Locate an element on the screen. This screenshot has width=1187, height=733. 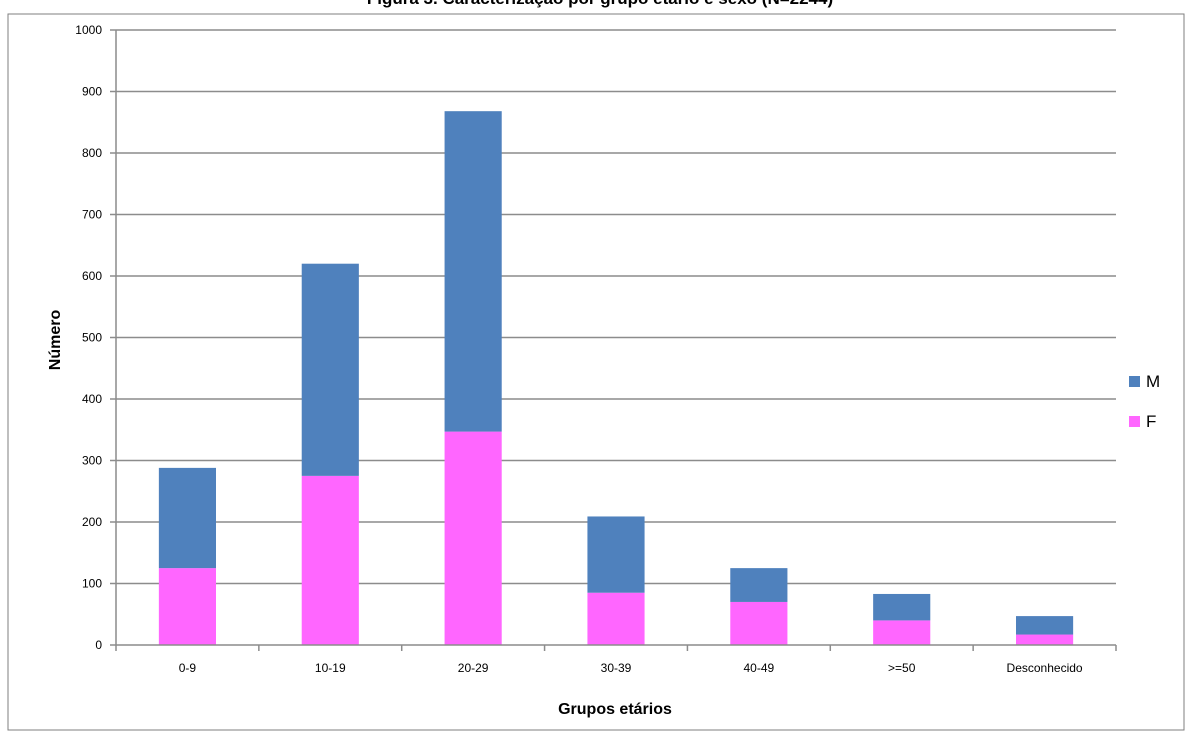
x-tick-label: 40-49 is located at coordinates (759, 668).